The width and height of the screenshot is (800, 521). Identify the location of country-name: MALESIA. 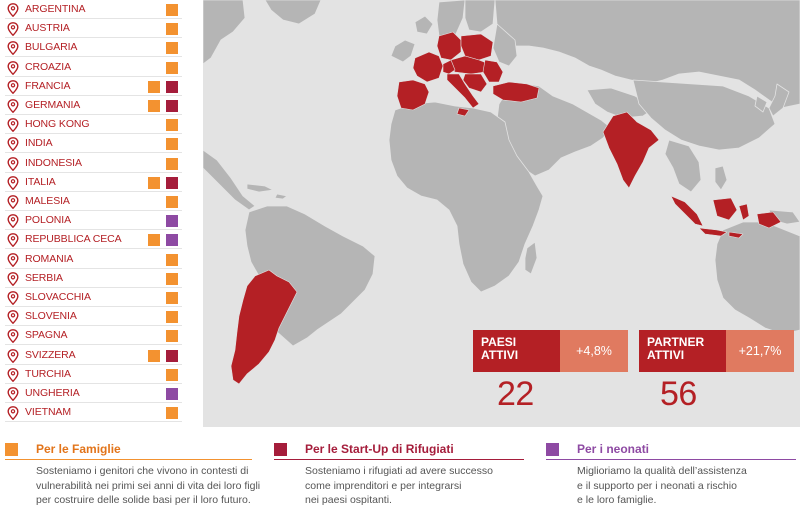
(47, 201).